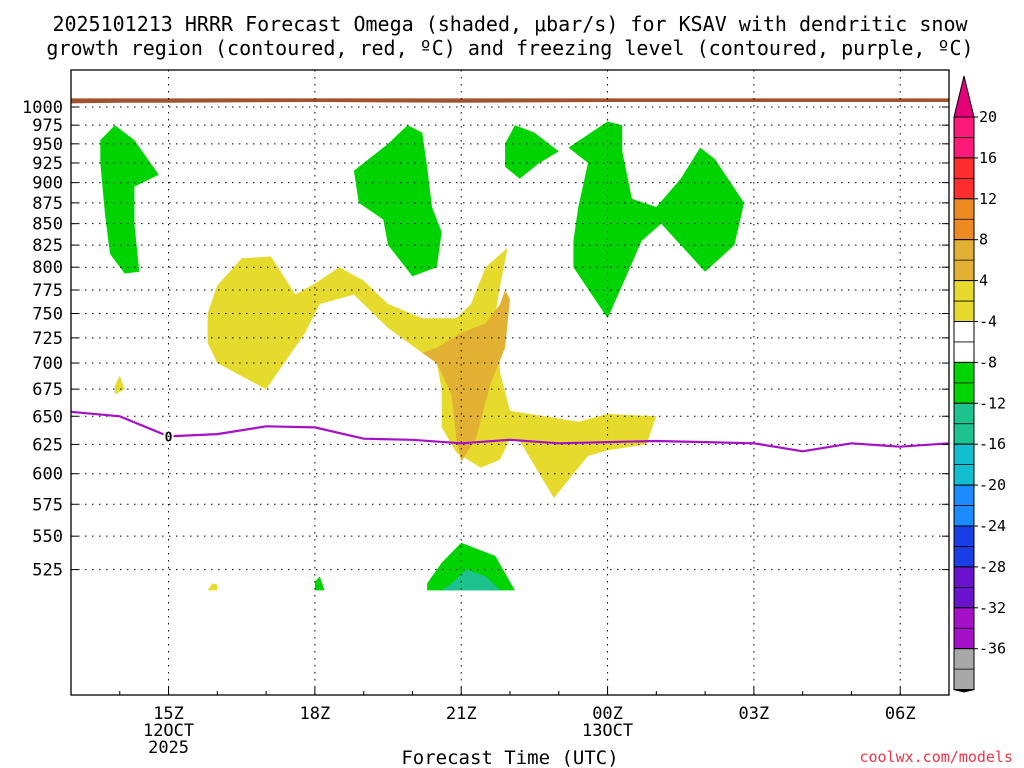 This screenshot has width=1024, height=768. Describe the element at coordinates (47, 268) in the screenshot. I see `y-tick-label: 800` at that location.